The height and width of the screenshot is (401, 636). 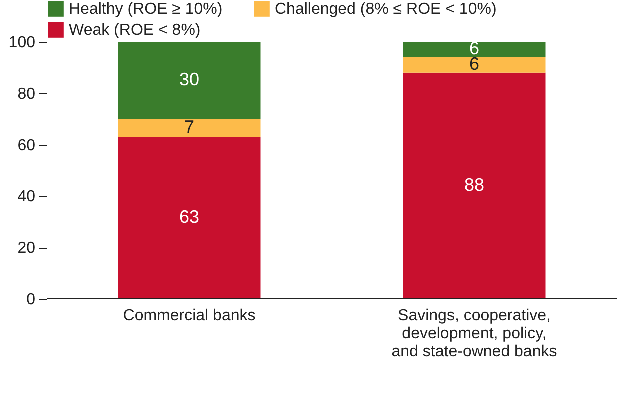 I want to click on data-label: 63, so click(x=189, y=217).